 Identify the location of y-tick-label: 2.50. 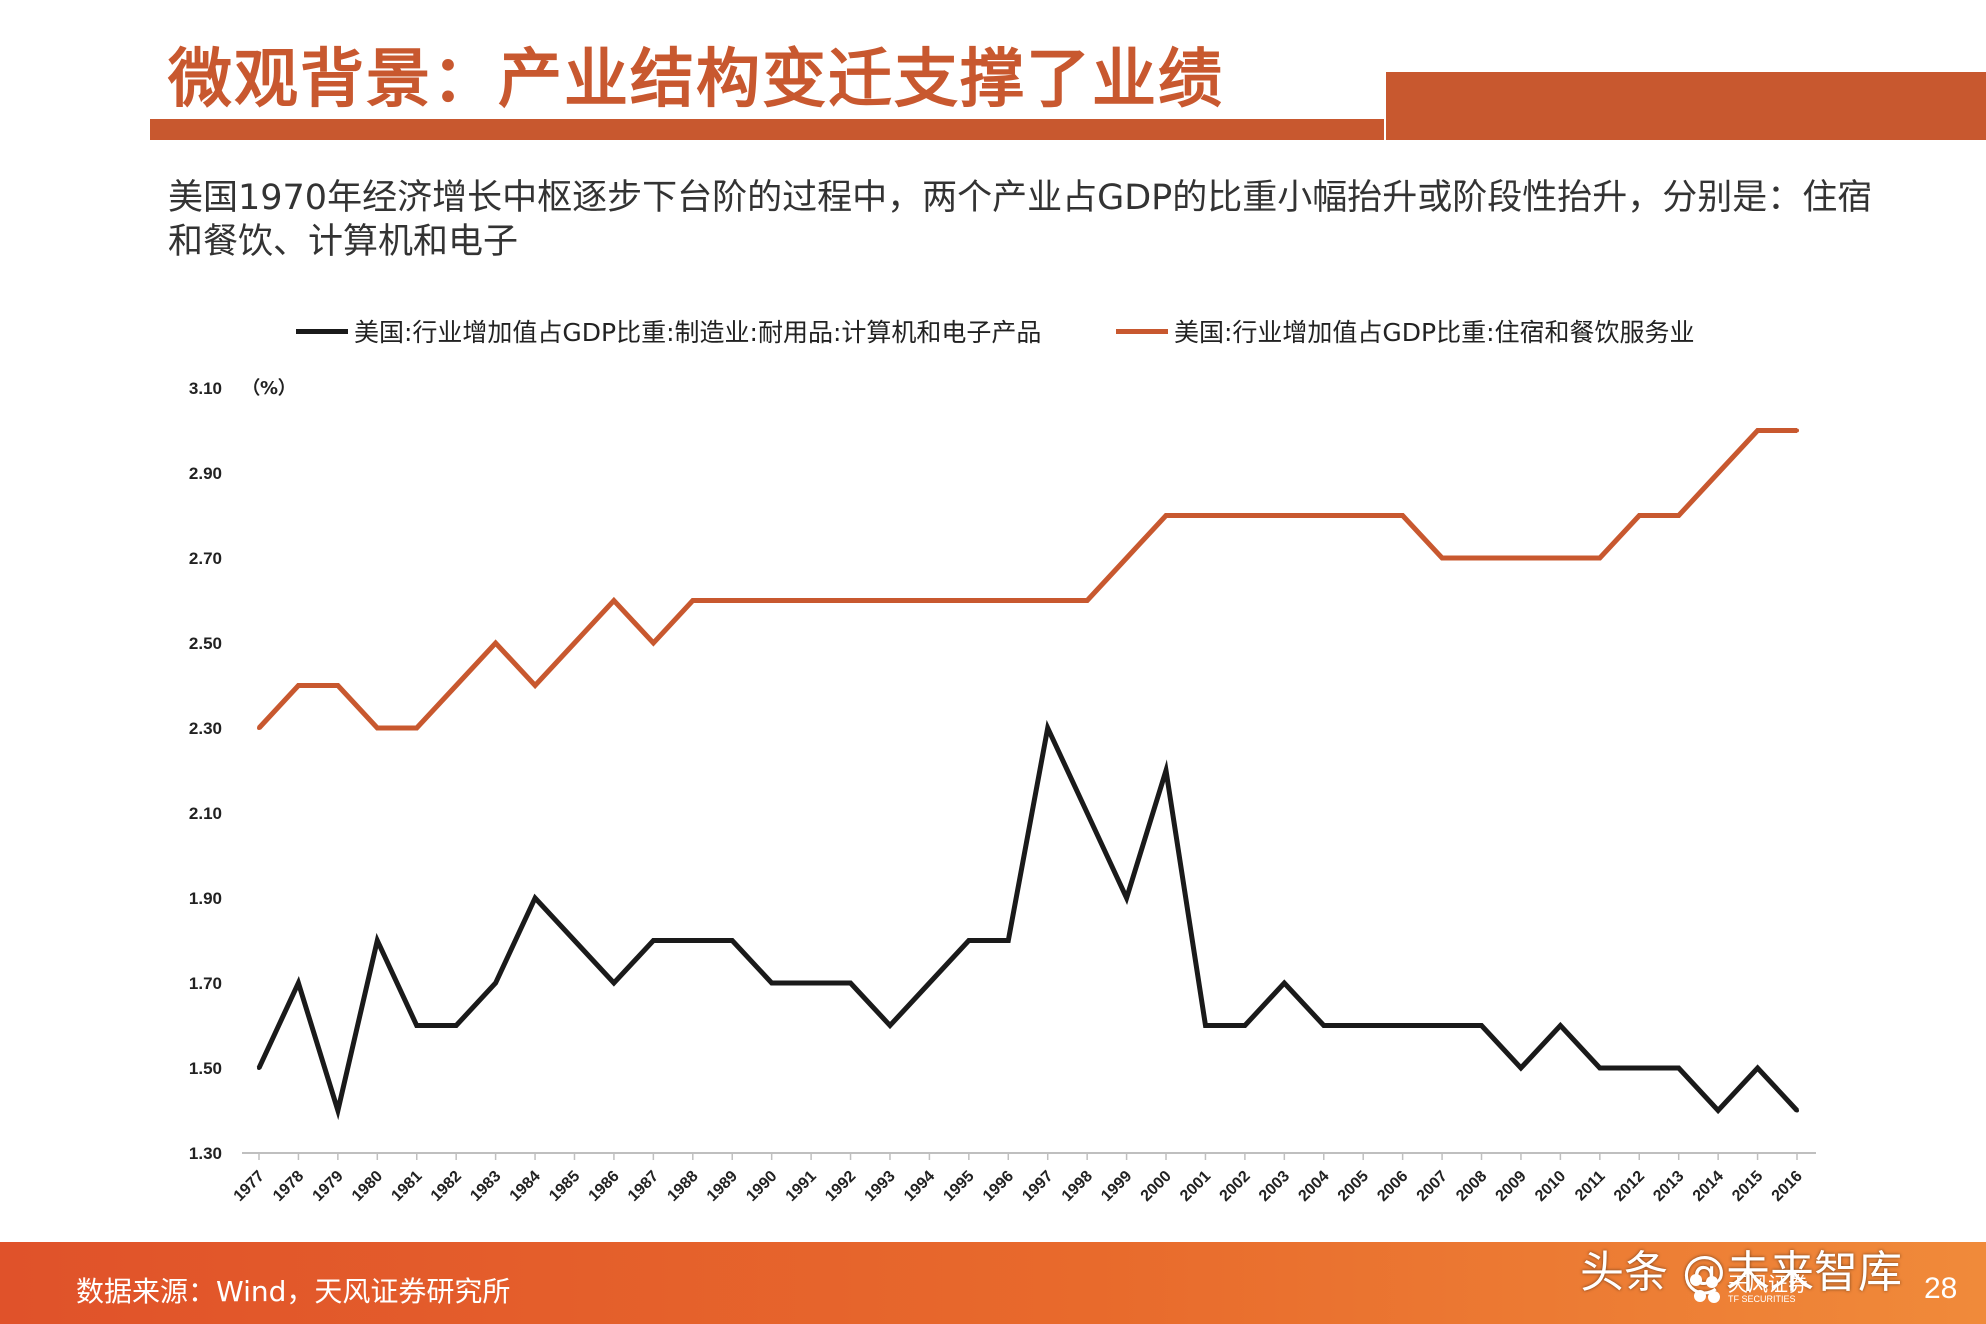
(205, 643).